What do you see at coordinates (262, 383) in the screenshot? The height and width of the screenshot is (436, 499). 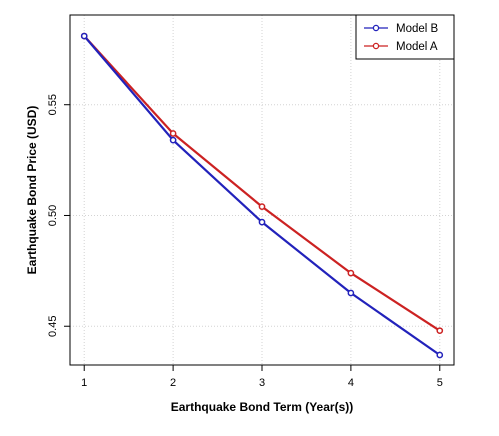 I see `x-tick-label: 3` at bounding box center [262, 383].